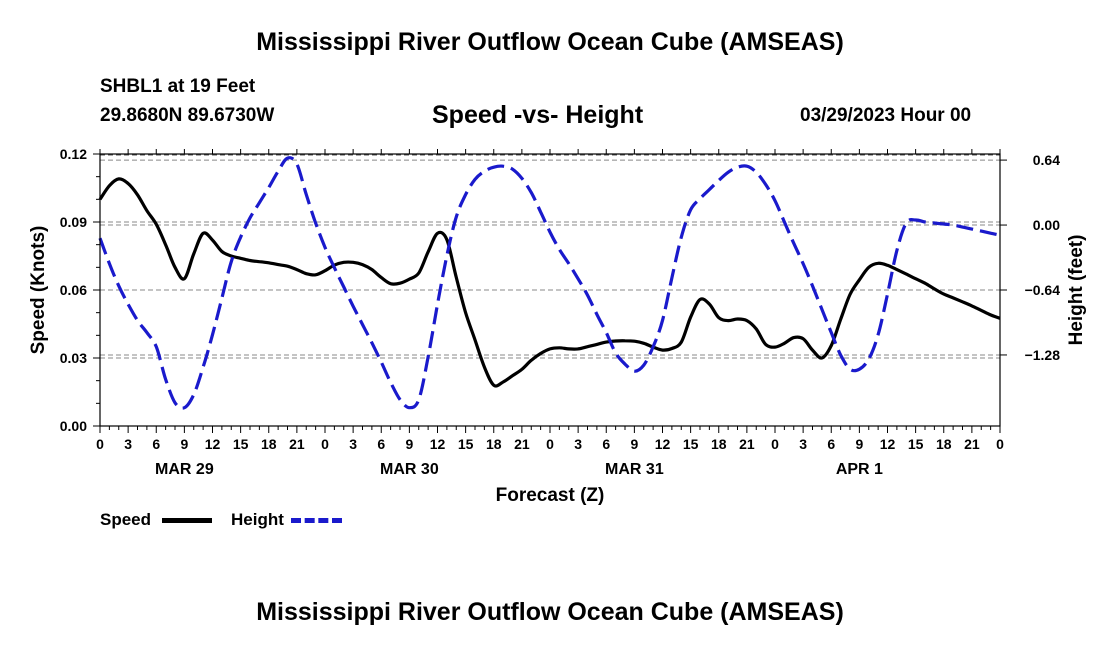 This screenshot has height=650, width=1100. Describe the element at coordinates (859, 469) in the screenshot. I see `day-label: APR 1` at that location.